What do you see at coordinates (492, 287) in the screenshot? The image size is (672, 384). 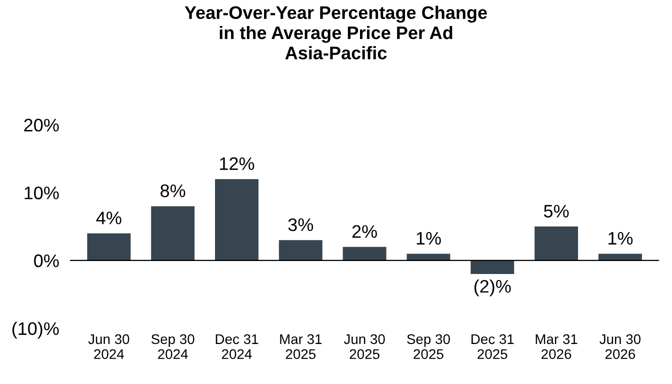 I see `data-label: (2)%` at bounding box center [492, 287].